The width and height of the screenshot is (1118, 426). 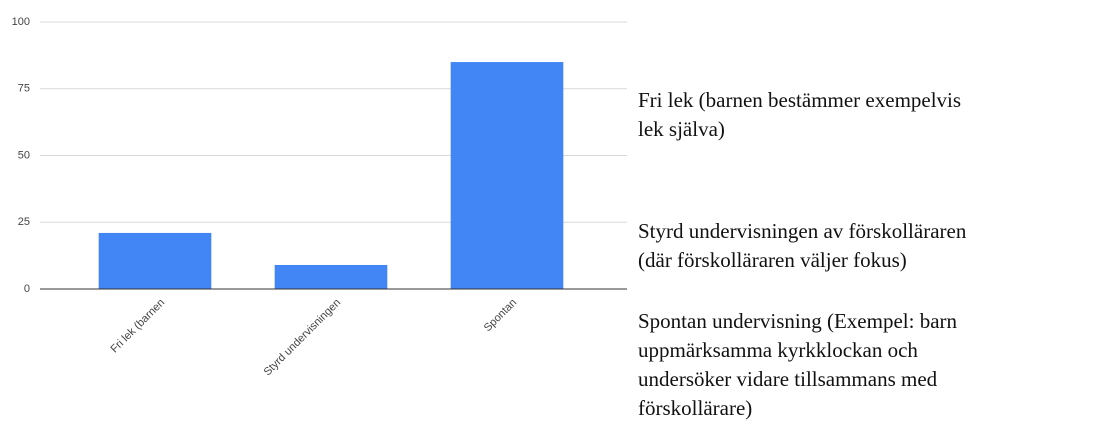 I want to click on x-tick-label: Fri lek (barnen, so click(x=138, y=326).